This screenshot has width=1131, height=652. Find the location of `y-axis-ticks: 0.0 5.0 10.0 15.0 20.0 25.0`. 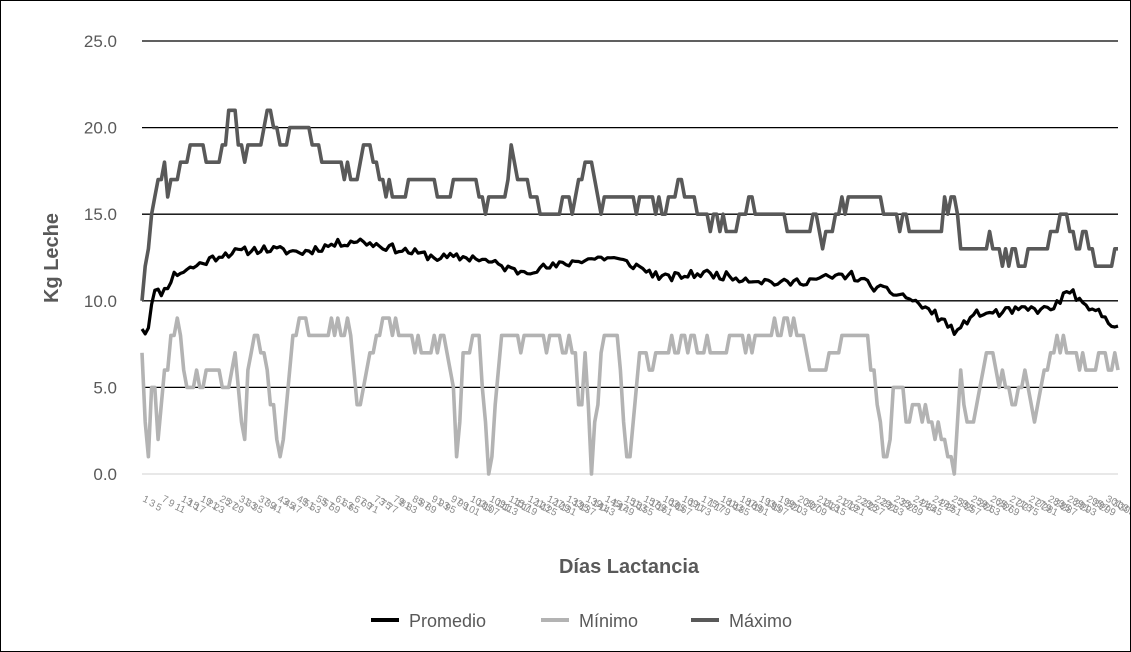

y-axis-ticks: 0.0 5.0 10.0 15.0 20.0 25.0 is located at coordinates (100, 258).